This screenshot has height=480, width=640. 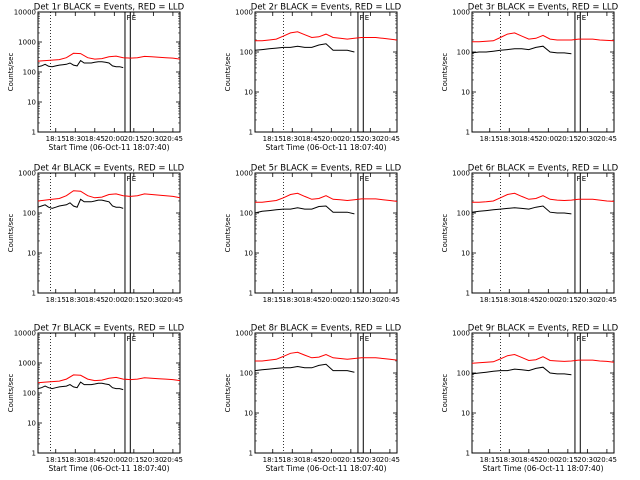 I want to click on panel-title: Det 5r BLACK = Events, RED = LLD, so click(x=326, y=169).